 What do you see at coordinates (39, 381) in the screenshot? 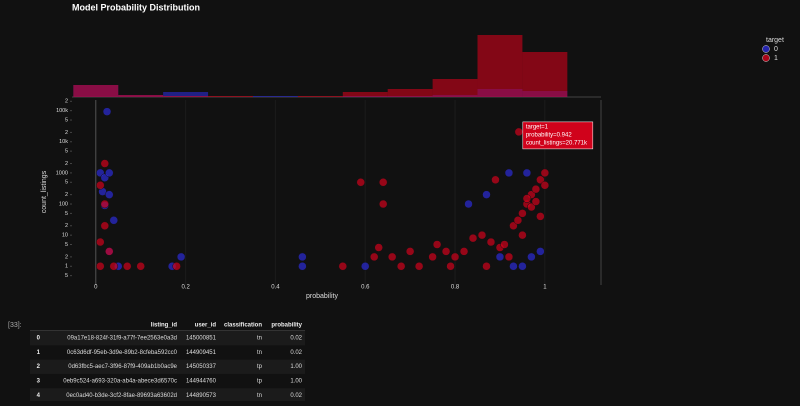
I see `row-index: 3` at bounding box center [39, 381].